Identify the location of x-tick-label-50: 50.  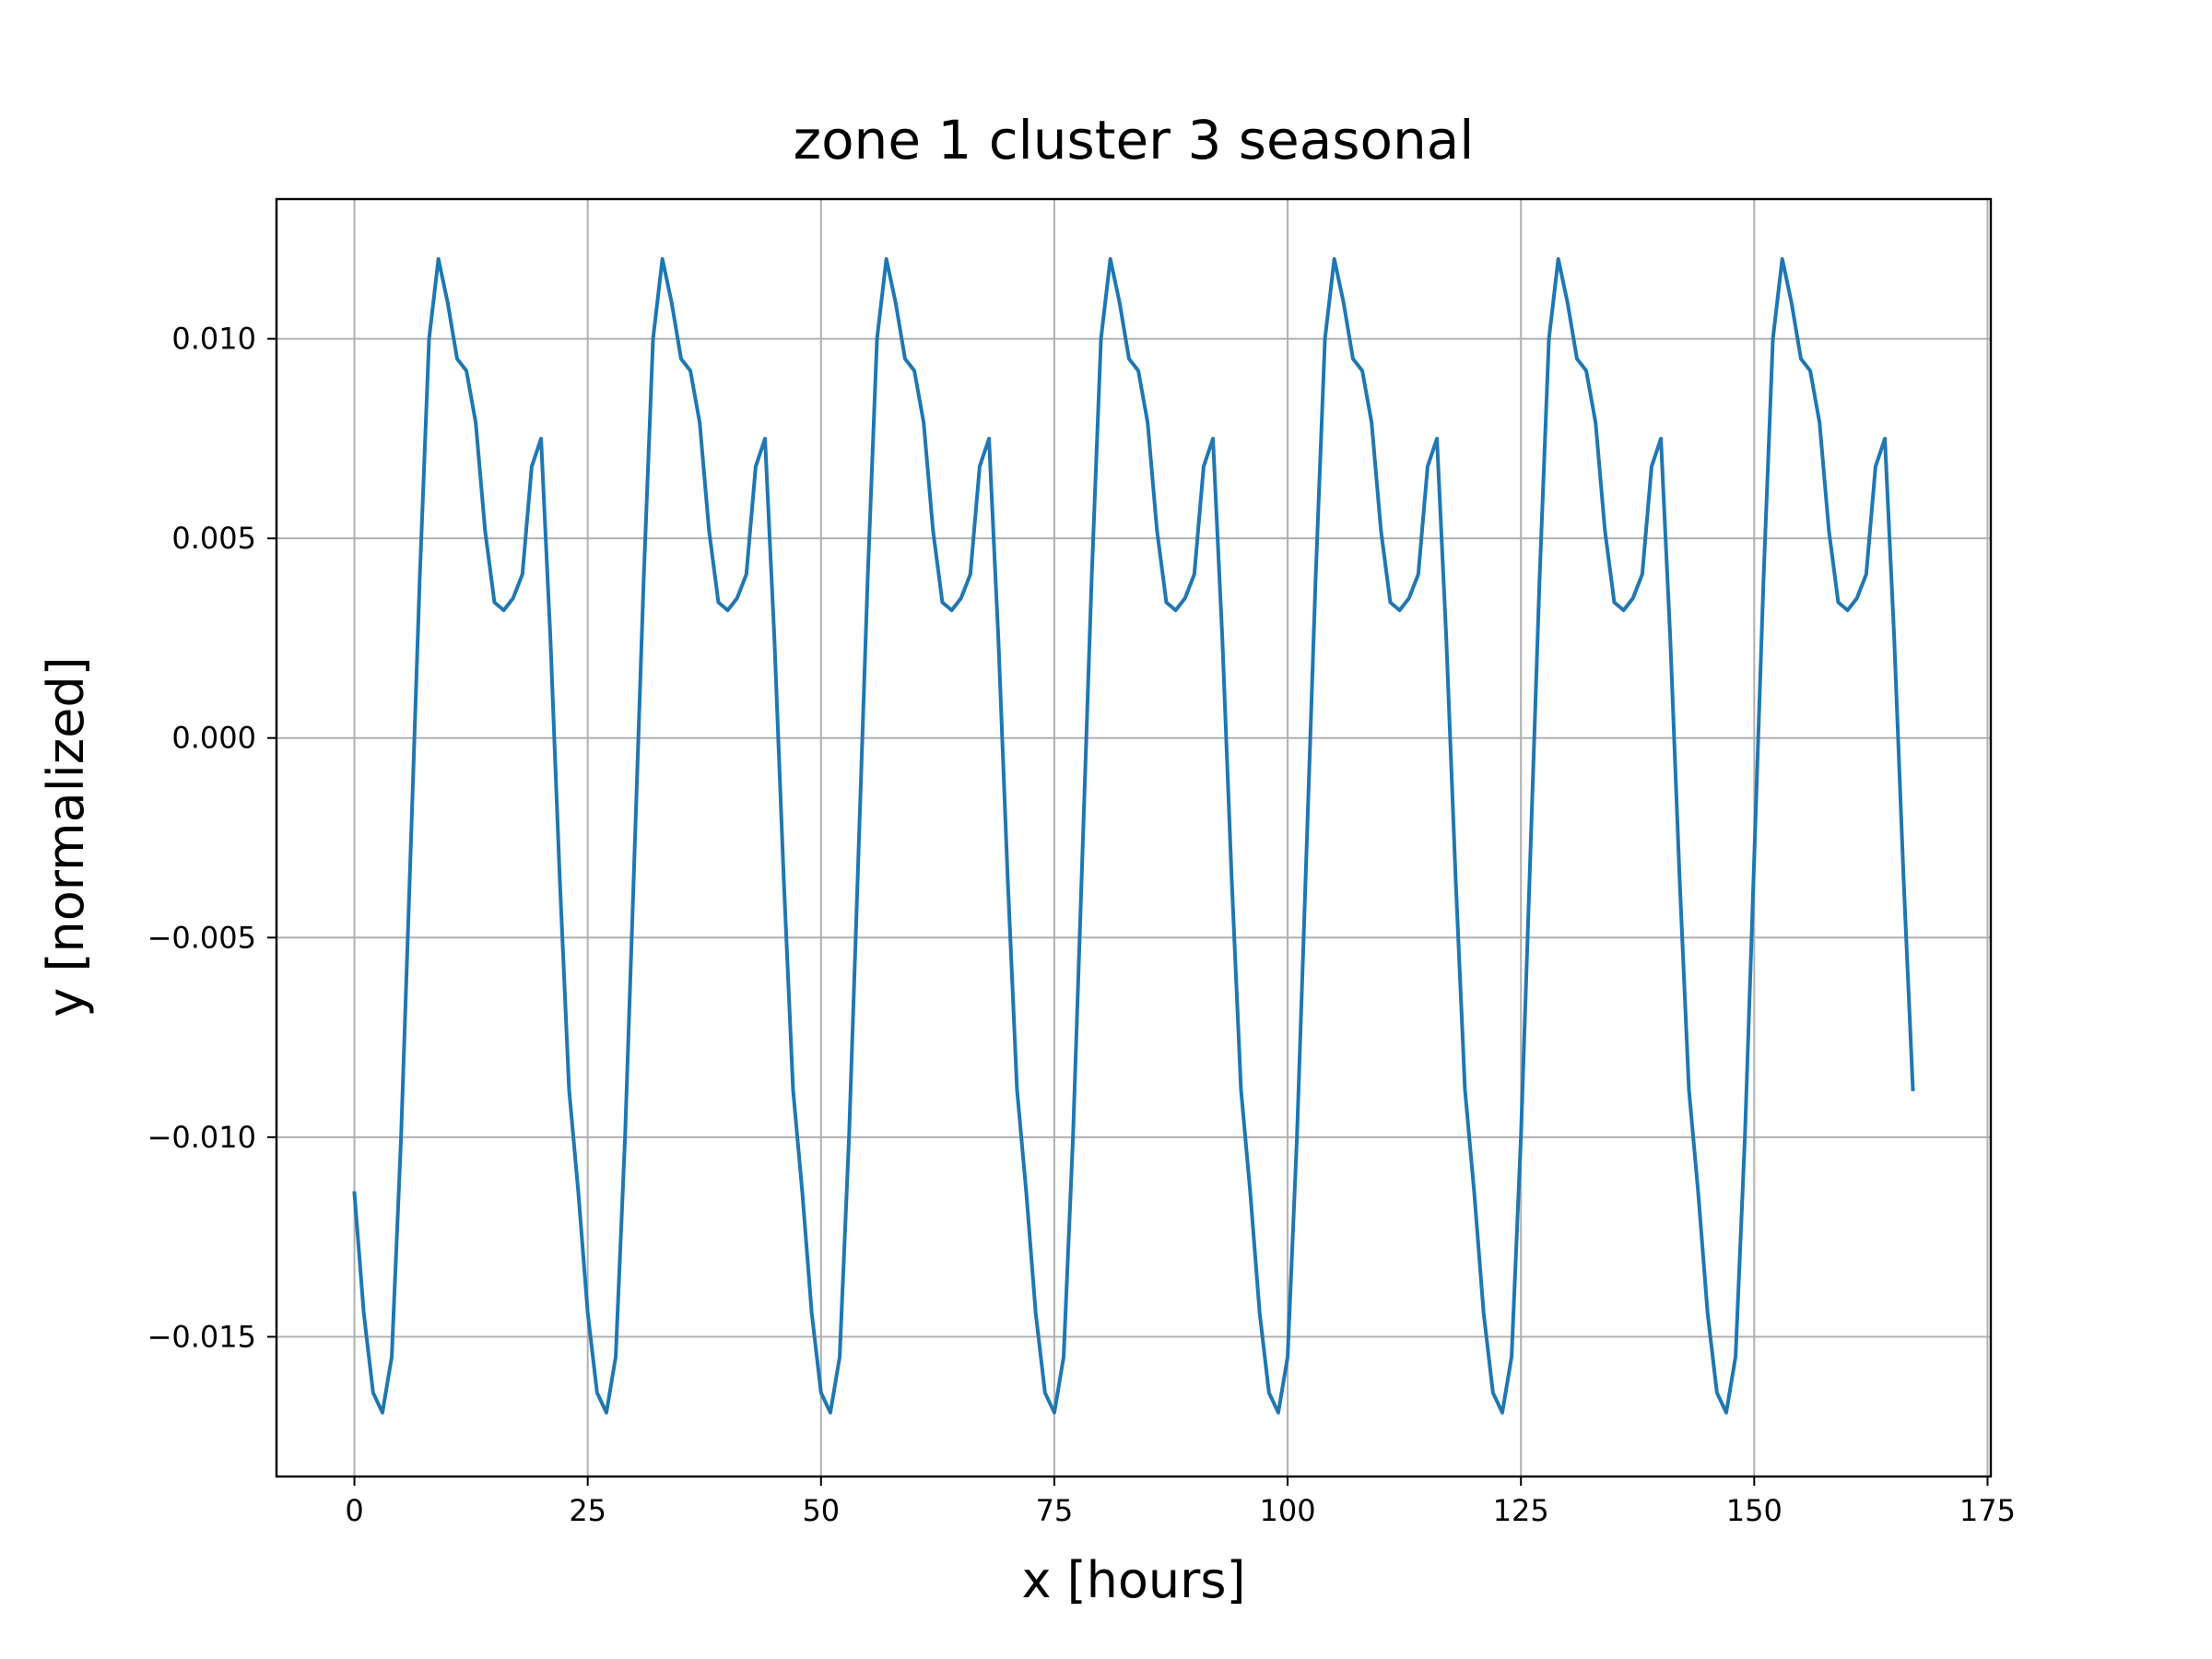
(821, 1510).